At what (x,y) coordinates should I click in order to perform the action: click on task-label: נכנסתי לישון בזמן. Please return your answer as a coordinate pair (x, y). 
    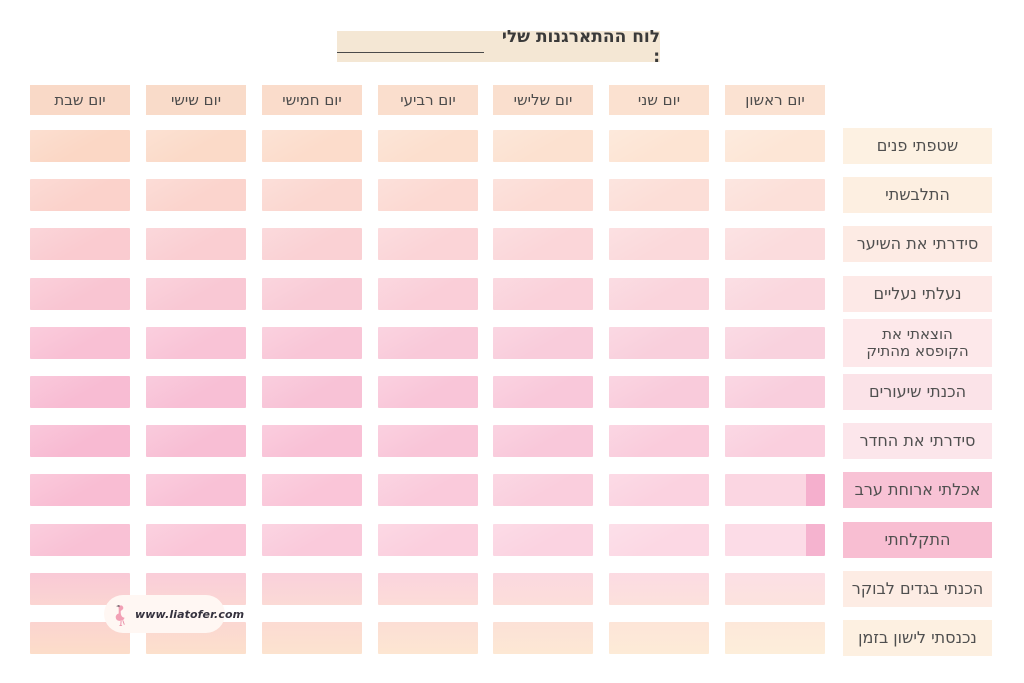
    Looking at the image, I should click on (917, 638).